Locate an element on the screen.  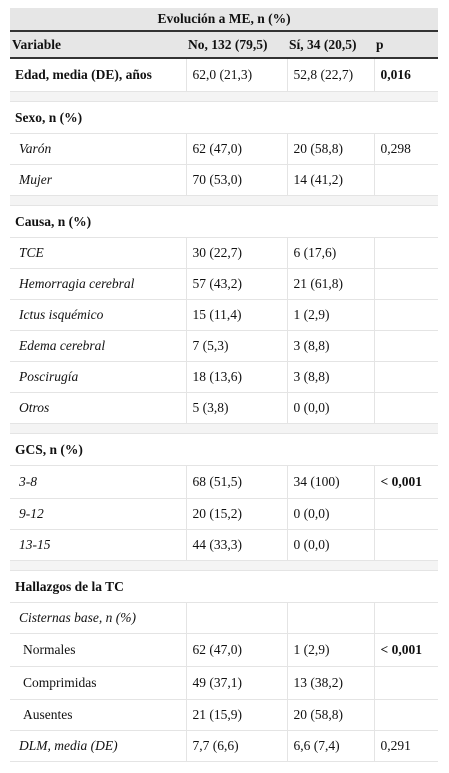
row-label: Varón is located at coordinates (98, 149).